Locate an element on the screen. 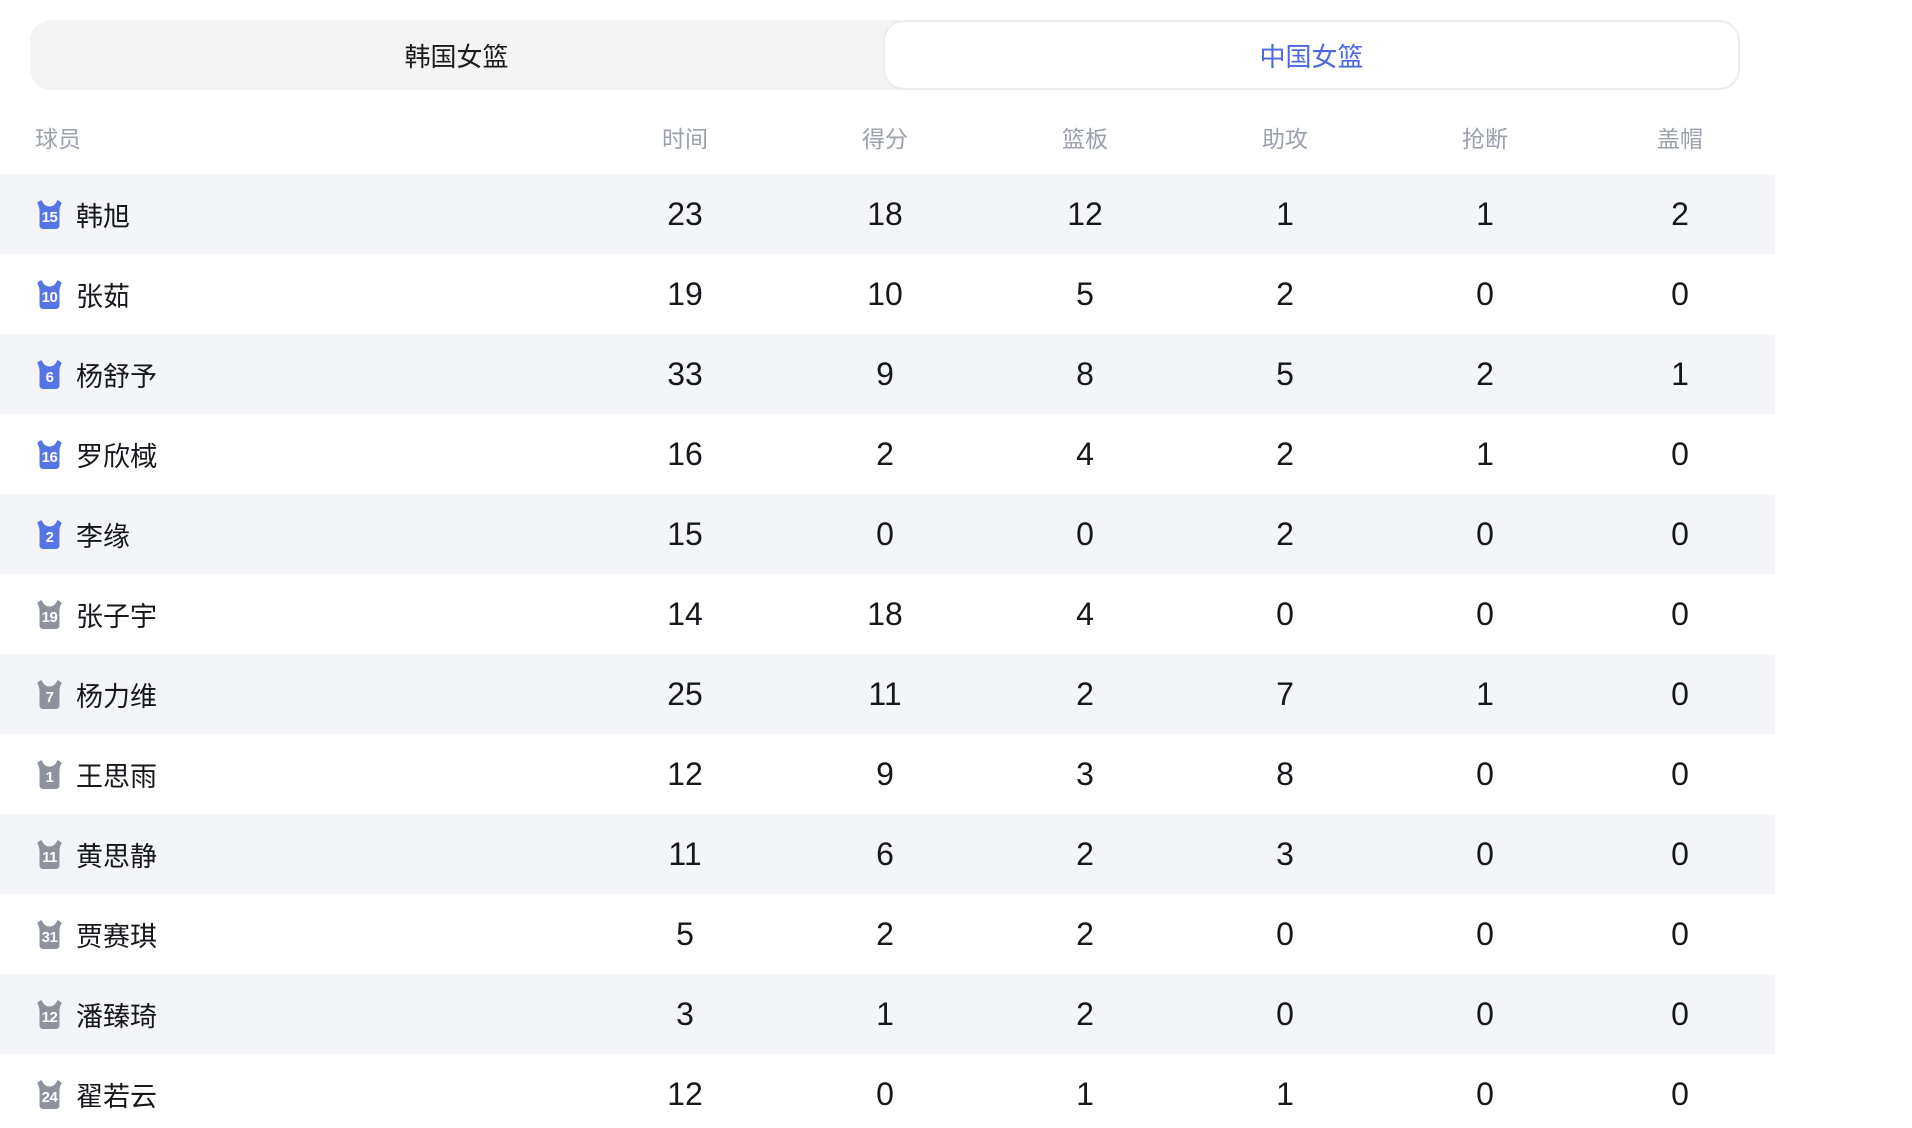 The image size is (1912, 1128). stat-minutes: 33 is located at coordinates (685, 373).